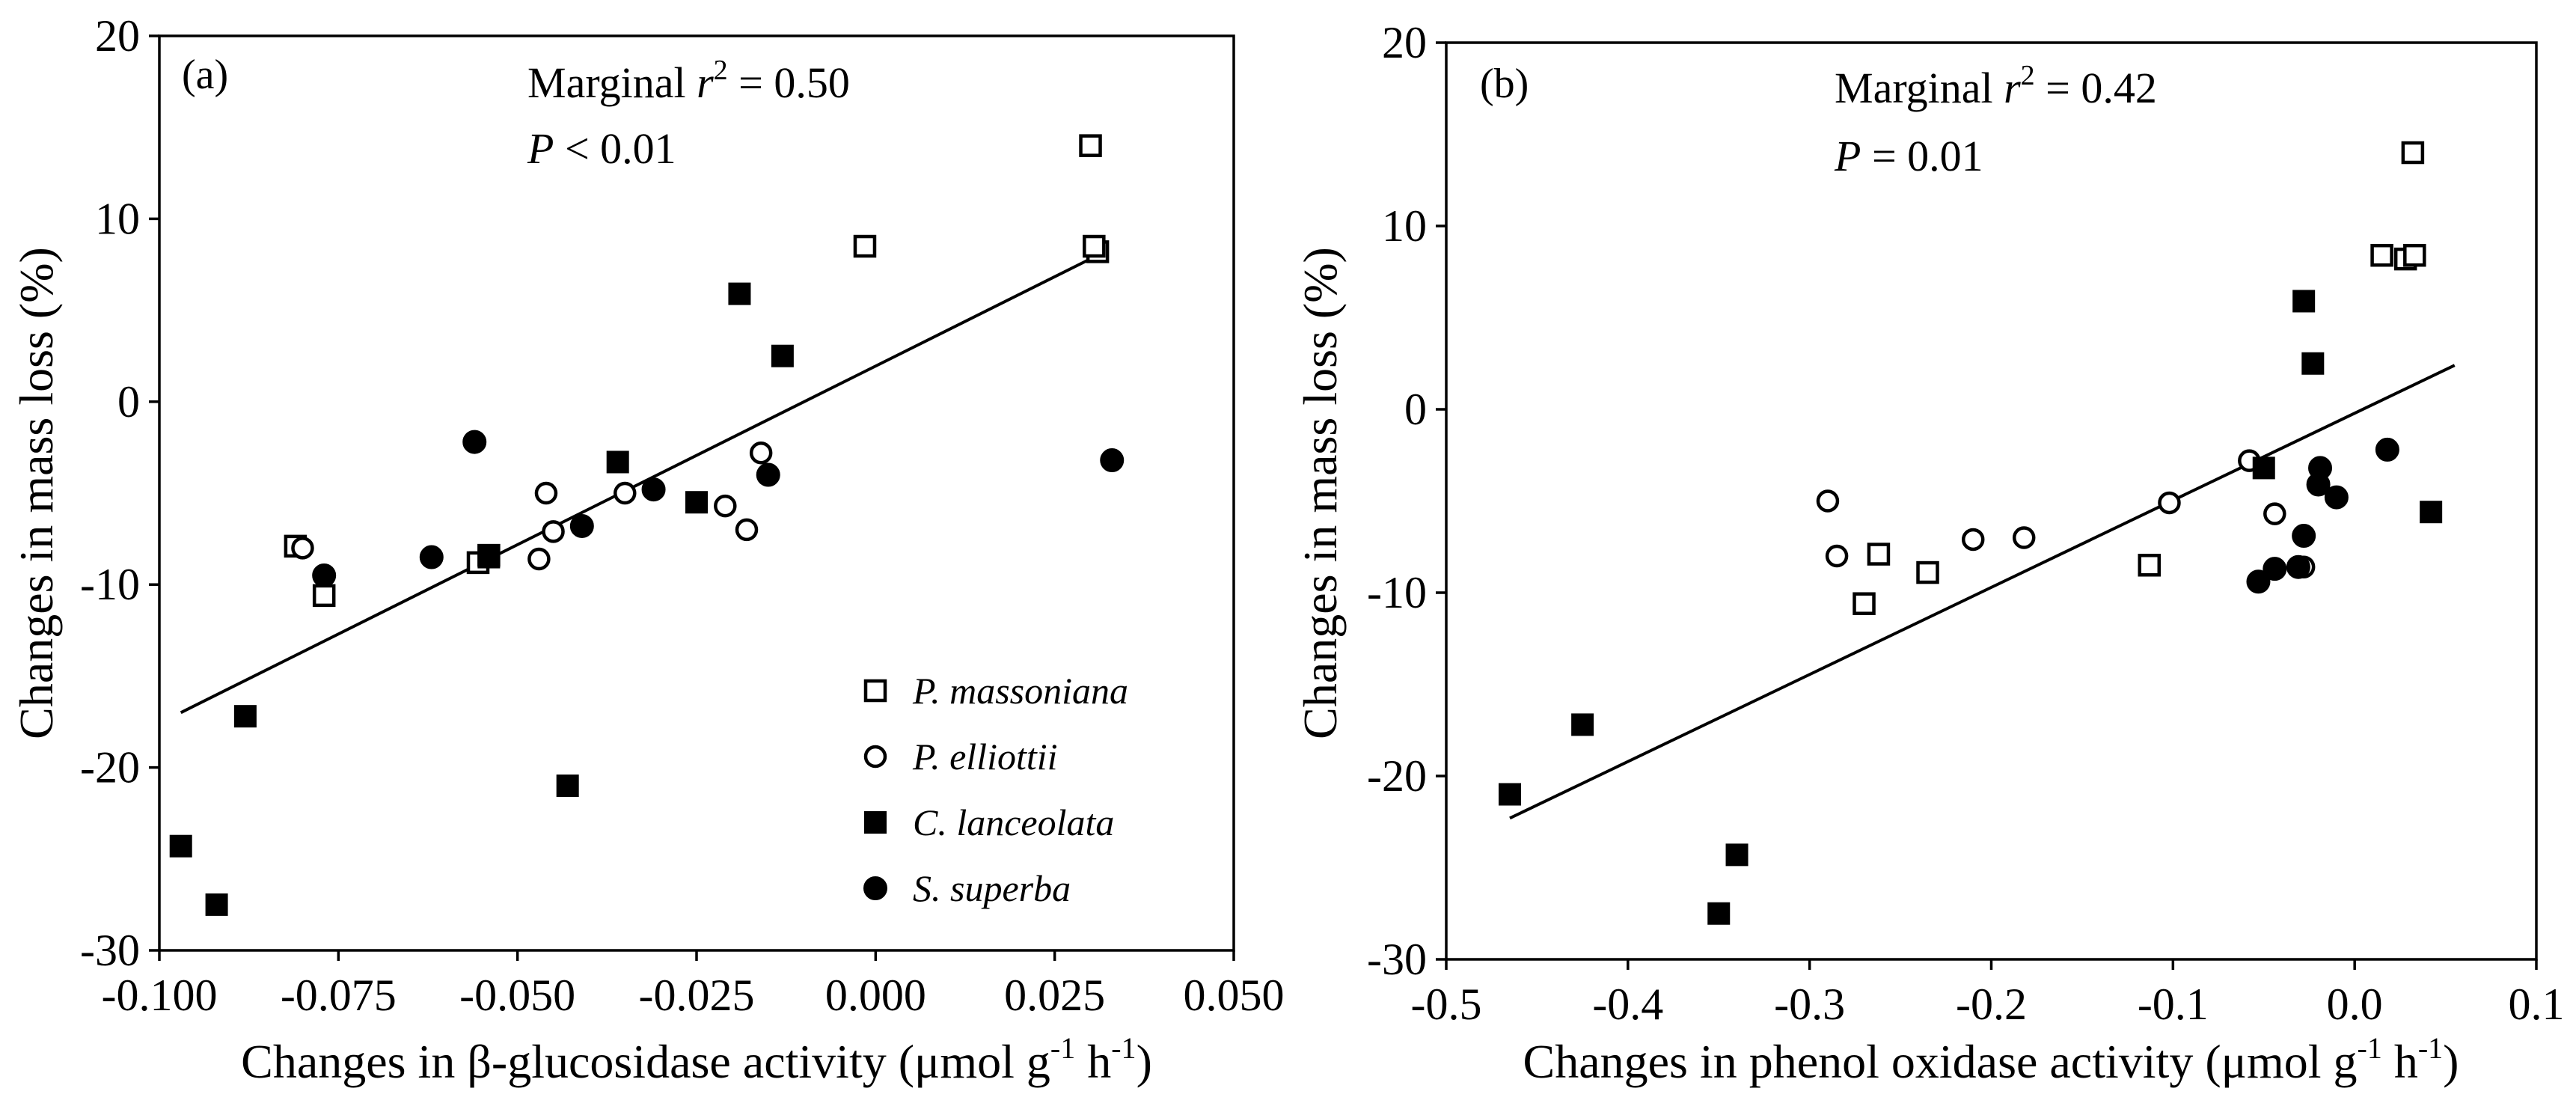  I want to click on p-value-annotation: P = 0.01, so click(1908, 156).